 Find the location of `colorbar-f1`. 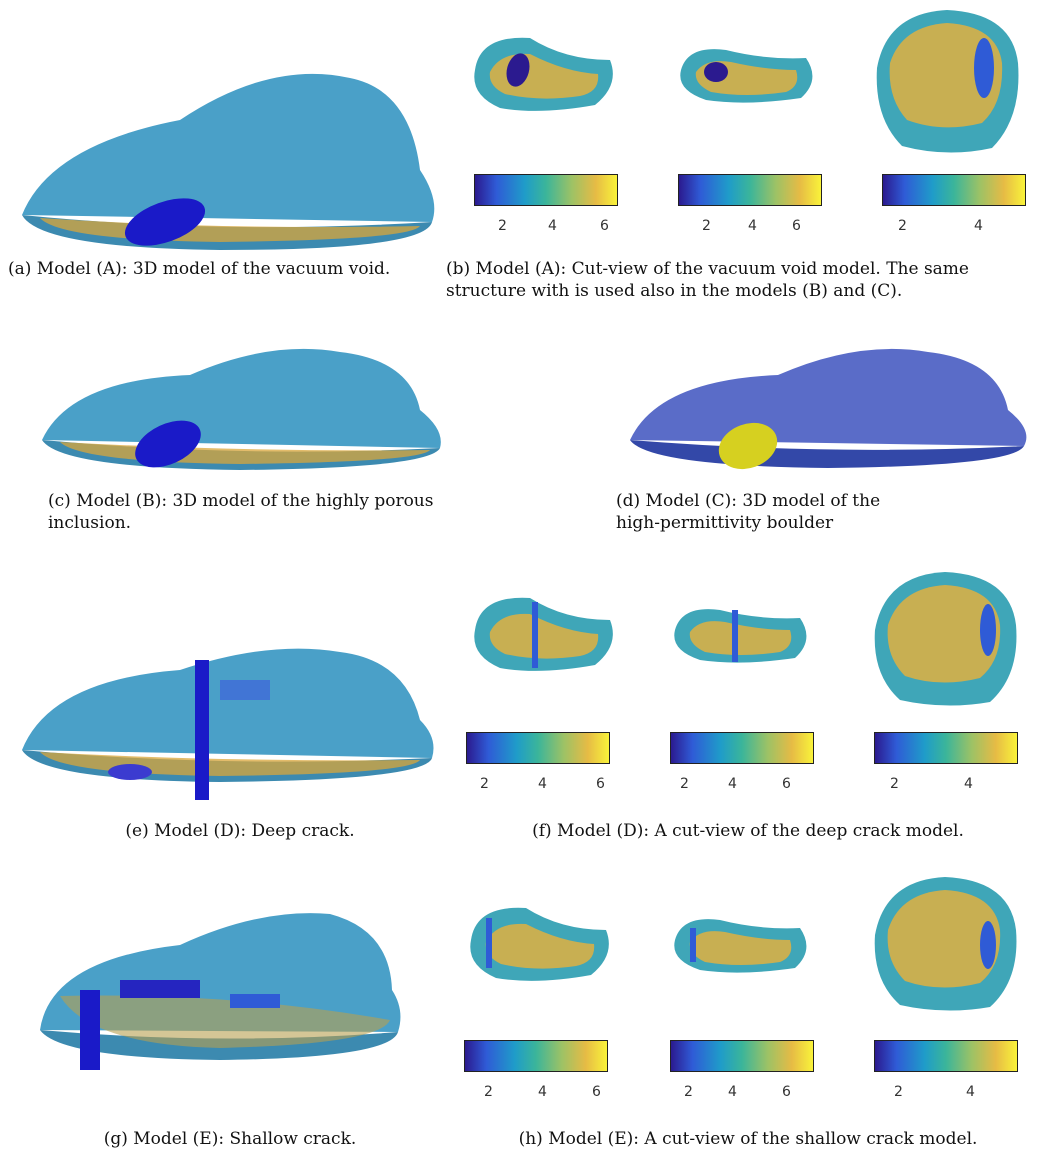

colorbar-f1 is located at coordinates (538, 748).